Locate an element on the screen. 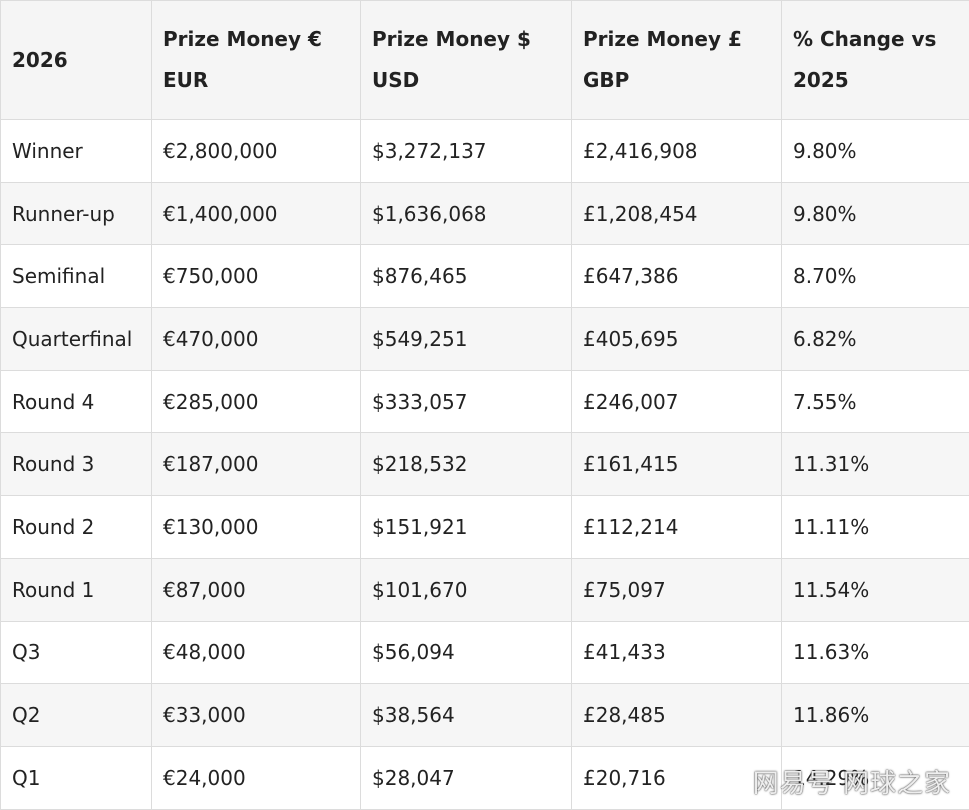  table-cell: 8.70% is located at coordinates (875, 276).